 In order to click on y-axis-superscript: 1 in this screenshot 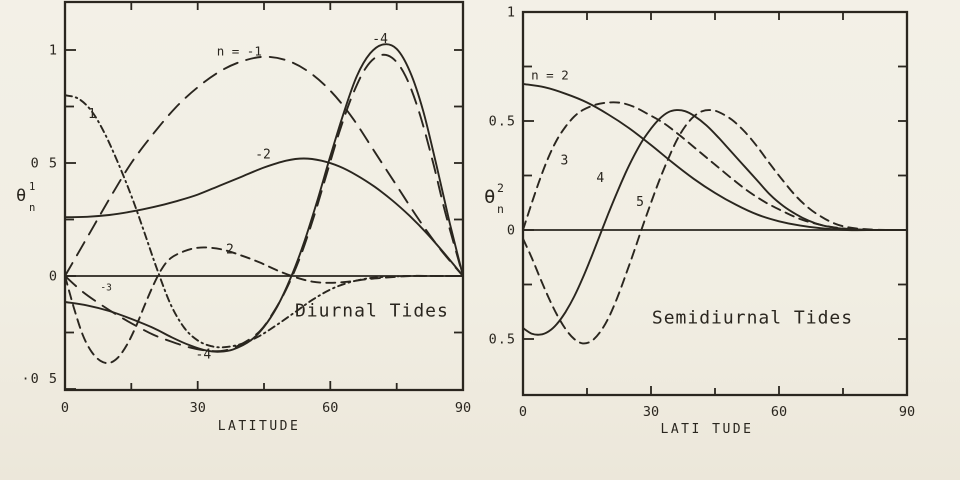, I will do `click(32, 187)`.